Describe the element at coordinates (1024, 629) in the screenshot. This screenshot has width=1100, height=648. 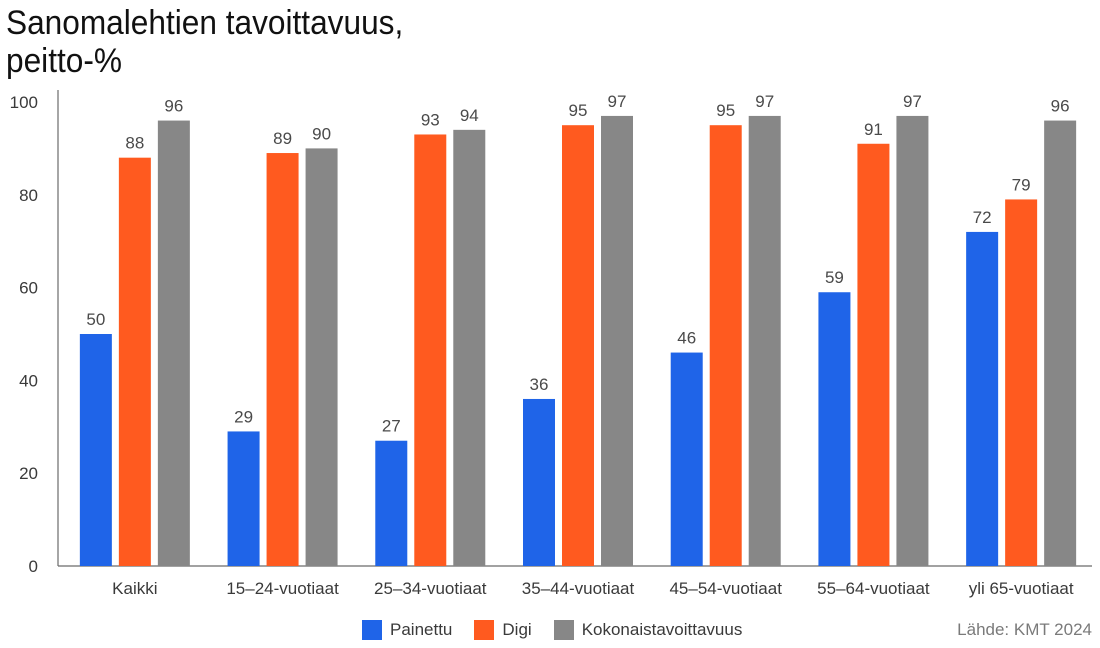
I see `source-note: Lähde: KMT 2024` at that location.